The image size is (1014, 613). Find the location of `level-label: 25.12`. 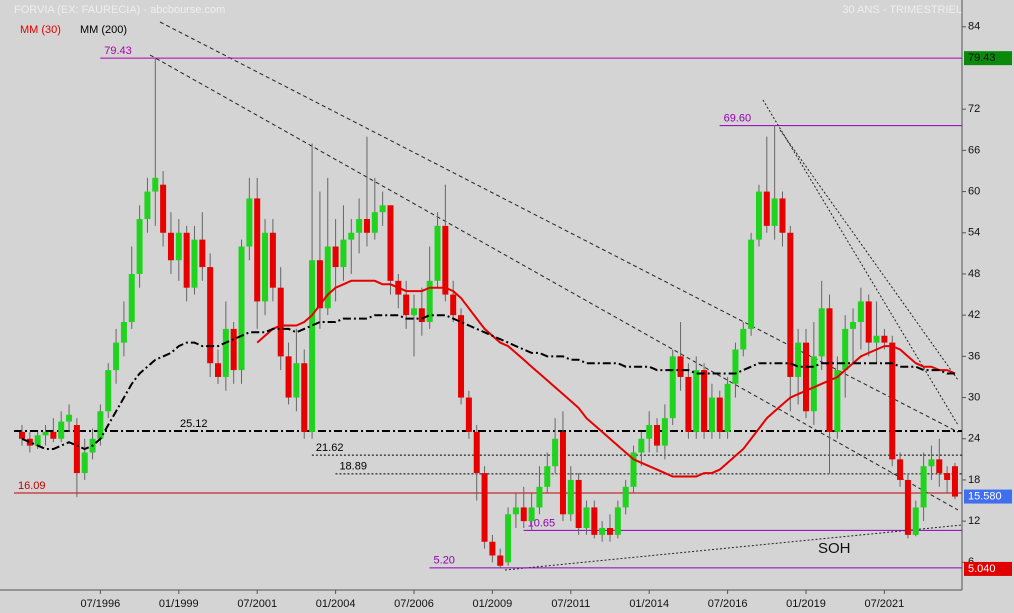

level-label: 25.12 is located at coordinates (194, 424).